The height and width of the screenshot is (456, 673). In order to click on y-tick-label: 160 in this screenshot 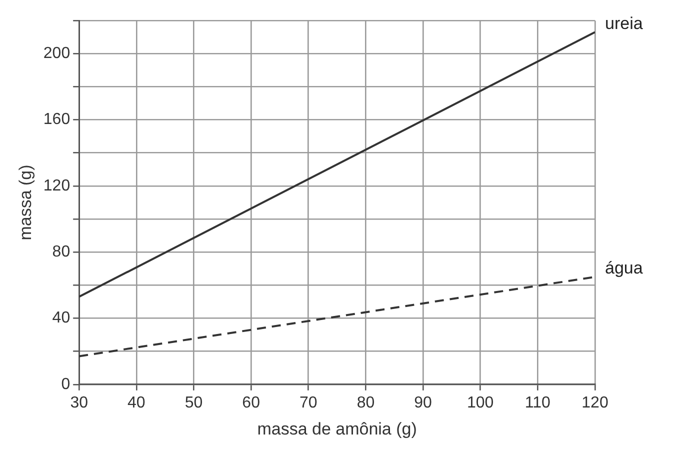, I will do `click(56, 119)`.